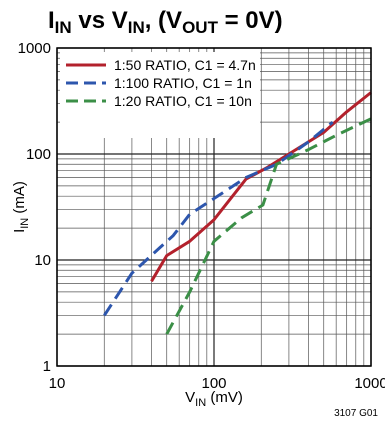  I want to click on title-rest: , (V, so click(163, 20).